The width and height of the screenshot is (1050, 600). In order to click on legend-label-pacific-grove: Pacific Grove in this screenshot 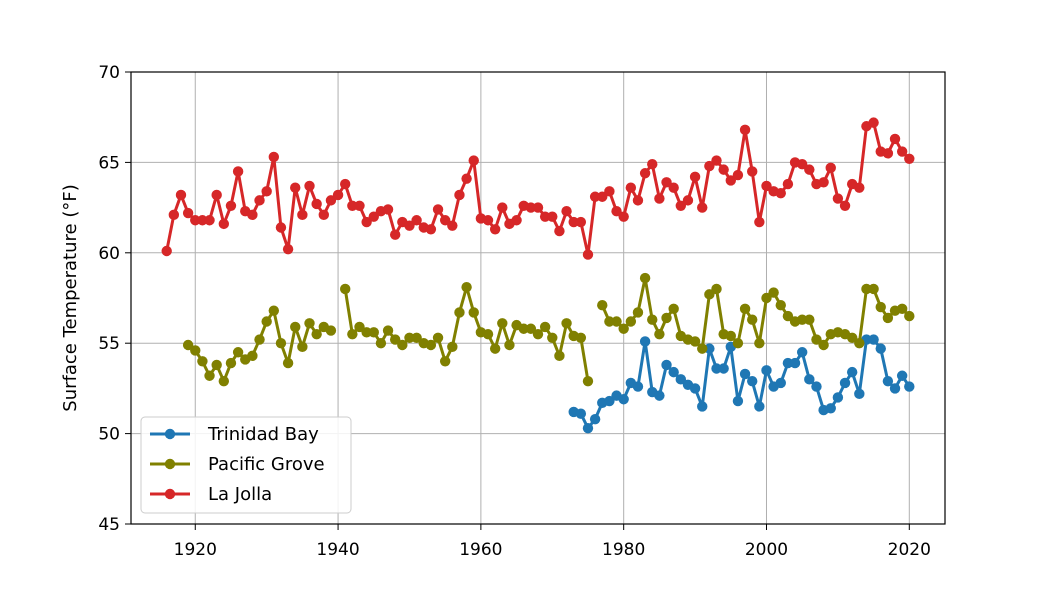, I will do `click(266, 464)`.